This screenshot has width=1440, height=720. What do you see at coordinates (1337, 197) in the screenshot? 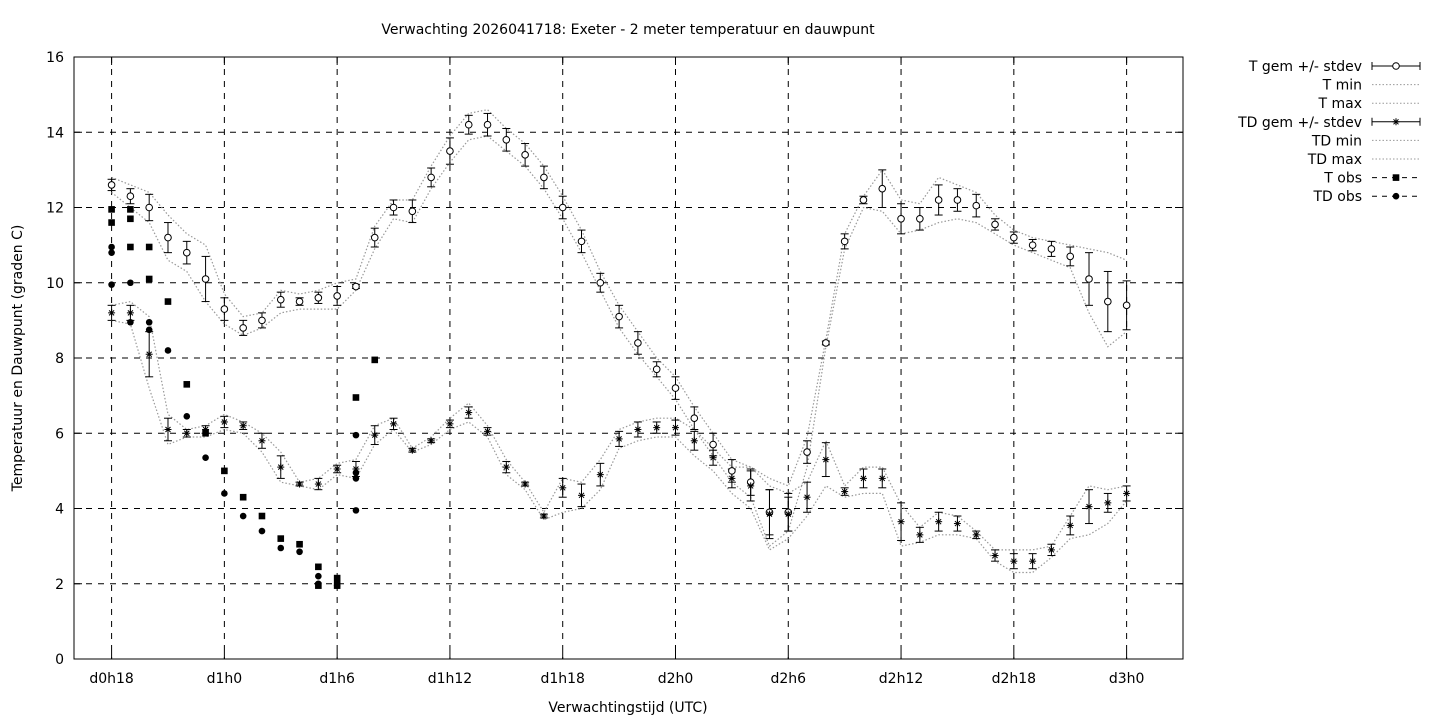
I see `legend-label-td-obs: TD obs` at bounding box center [1337, 197].